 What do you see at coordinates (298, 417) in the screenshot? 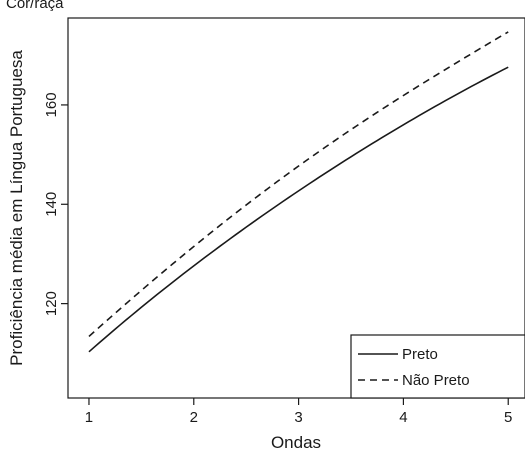
I see `x-tick-label: 3` at bounding box center [298, 417].